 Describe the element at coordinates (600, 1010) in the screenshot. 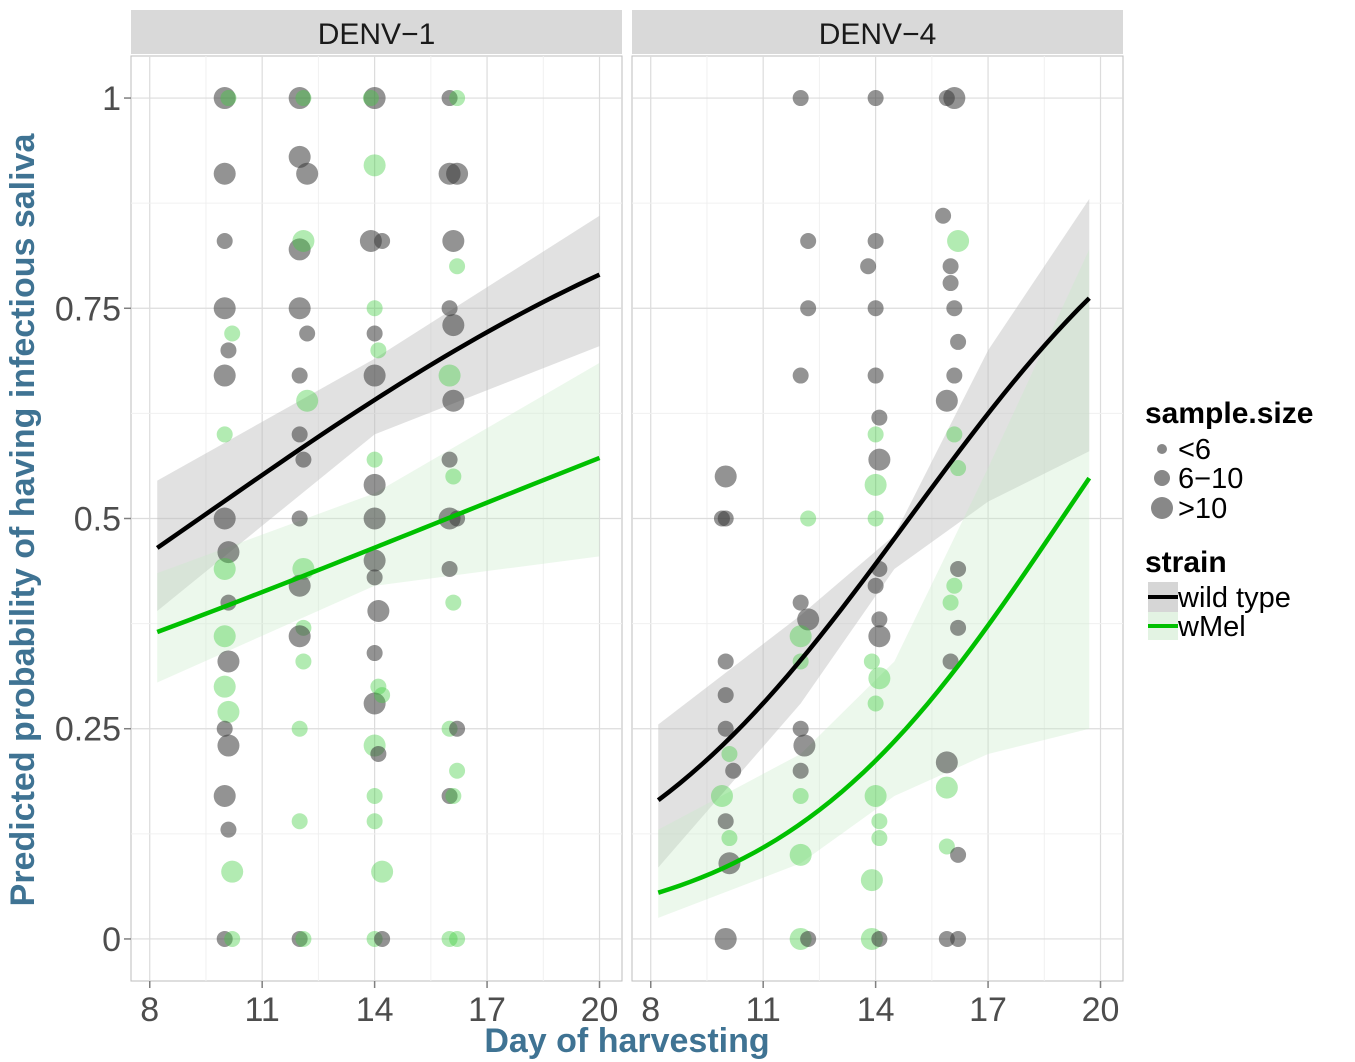

I see `x-tick-label: 20` at that location.